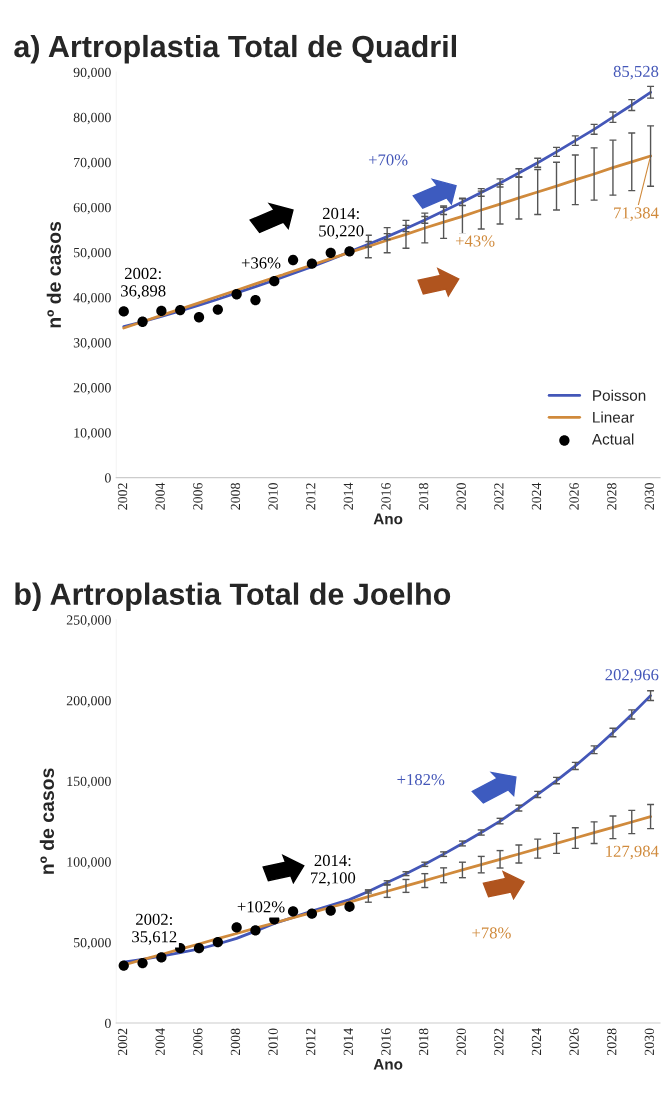  I want to click on y-tick-label: 10,000, so click(92, 434).